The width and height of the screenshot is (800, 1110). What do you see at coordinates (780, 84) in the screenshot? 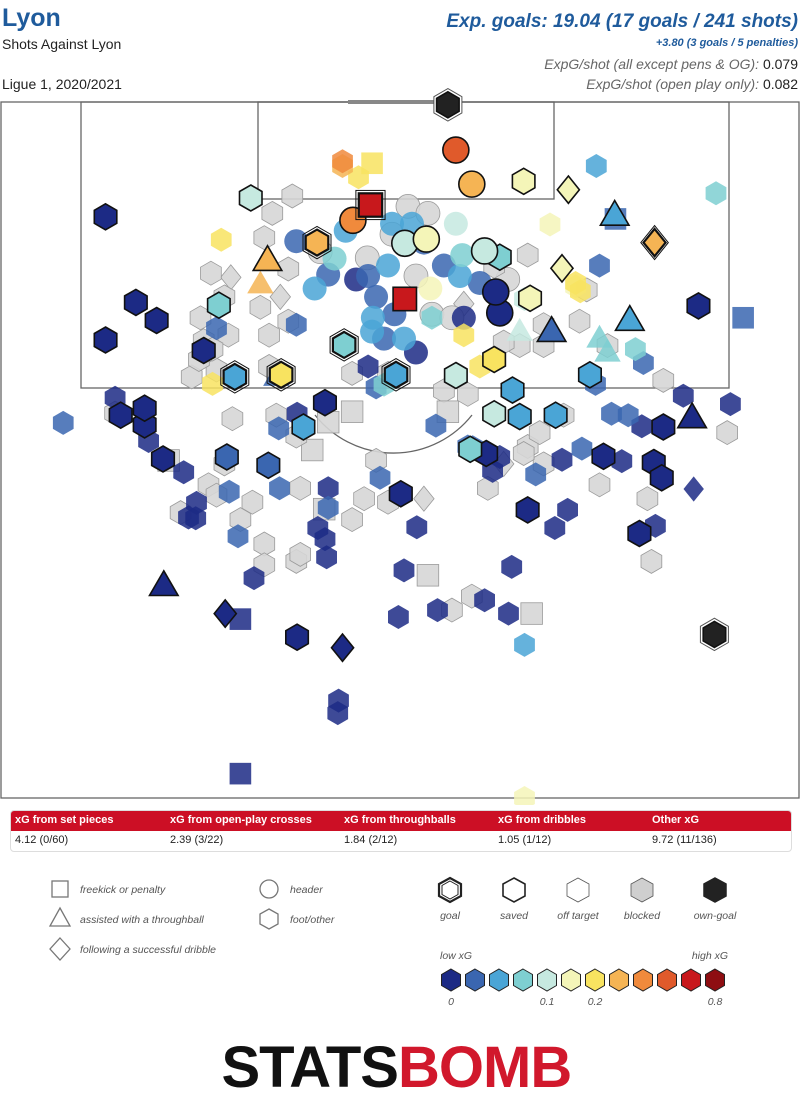
I see `xg-per-shot-open-value: 0.082` at bounding box center [780, 84].